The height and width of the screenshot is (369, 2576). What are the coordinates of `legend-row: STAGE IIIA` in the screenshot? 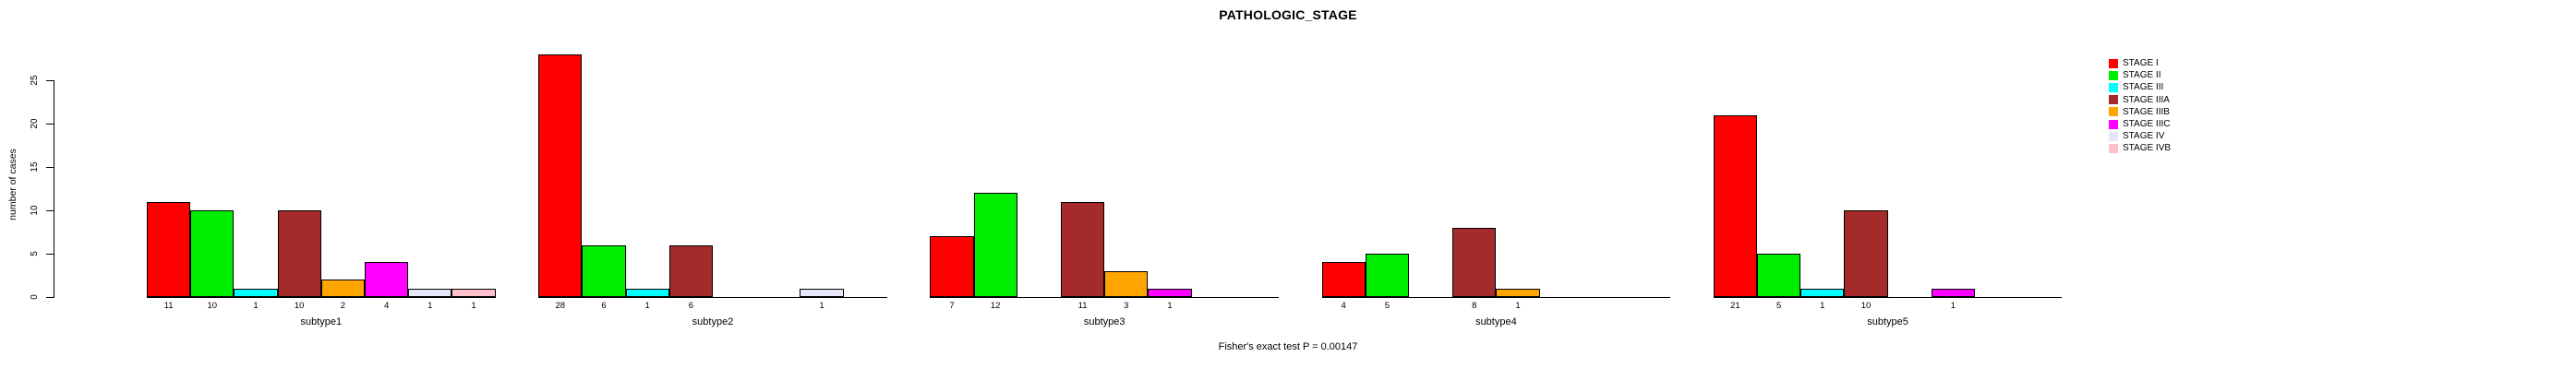 It's located at (2140, 100).